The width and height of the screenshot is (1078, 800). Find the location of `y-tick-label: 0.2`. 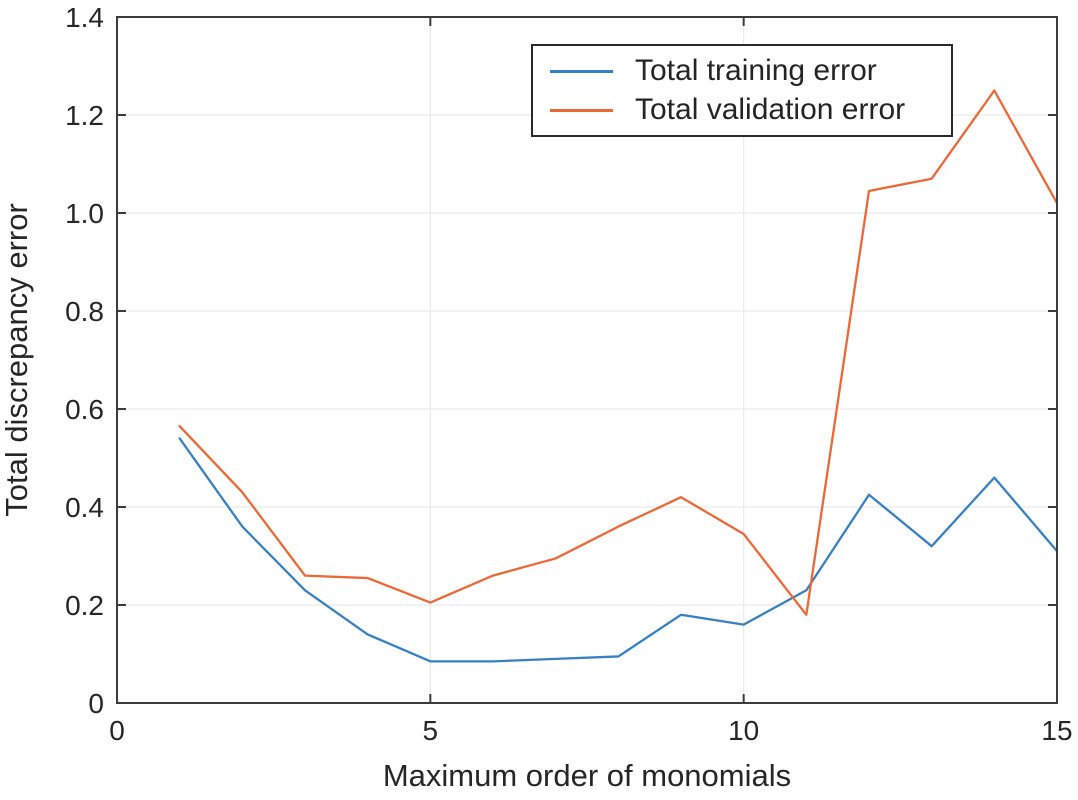

y-tick-label: 0.2 is located at coordinates (84, 605).